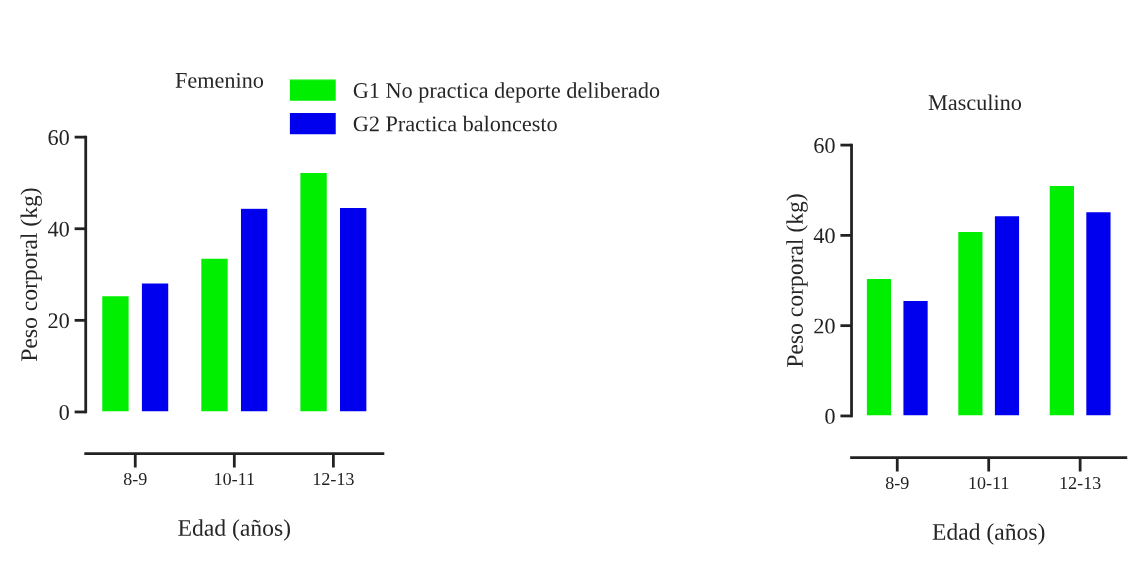 The image size is (1143, 569). What do you see at coordinates (219, 80) in the screenshot?
I see `chart-title: Femenino` at bounding box center [219, 80].